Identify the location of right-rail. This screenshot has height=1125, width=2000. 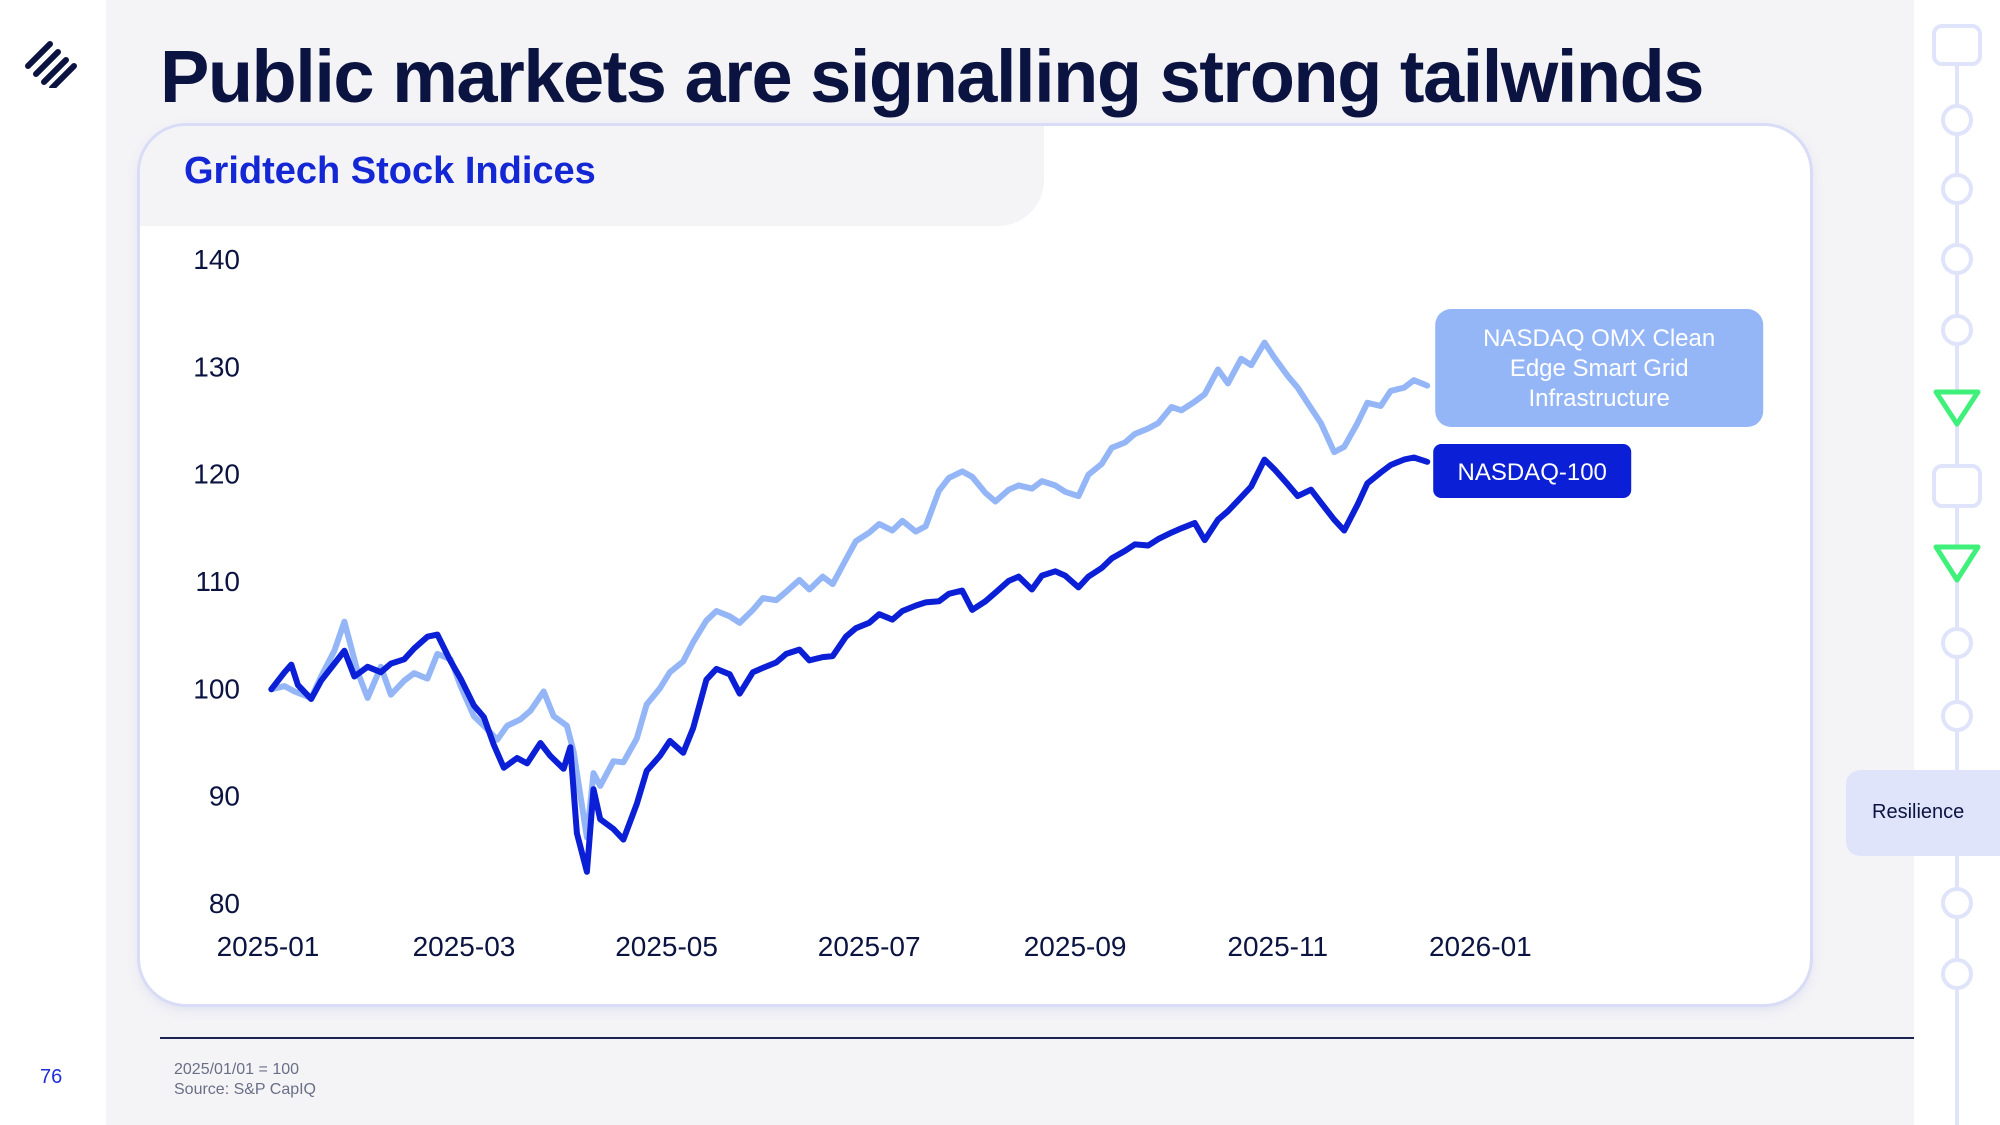
(1957, 562).